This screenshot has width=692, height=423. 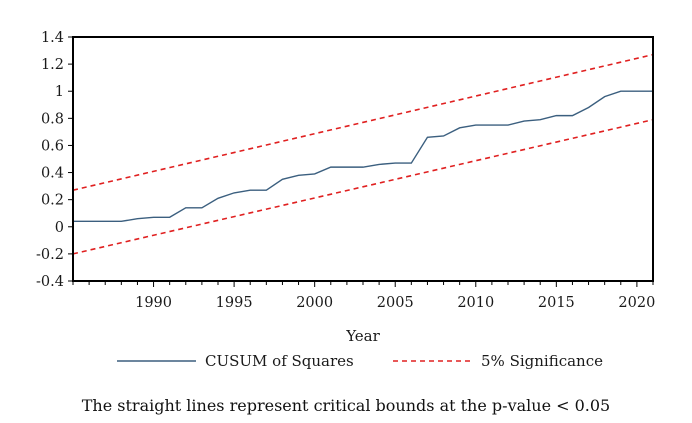 I want to click on x-tick-label: 1995, so click(x=234, y=303).